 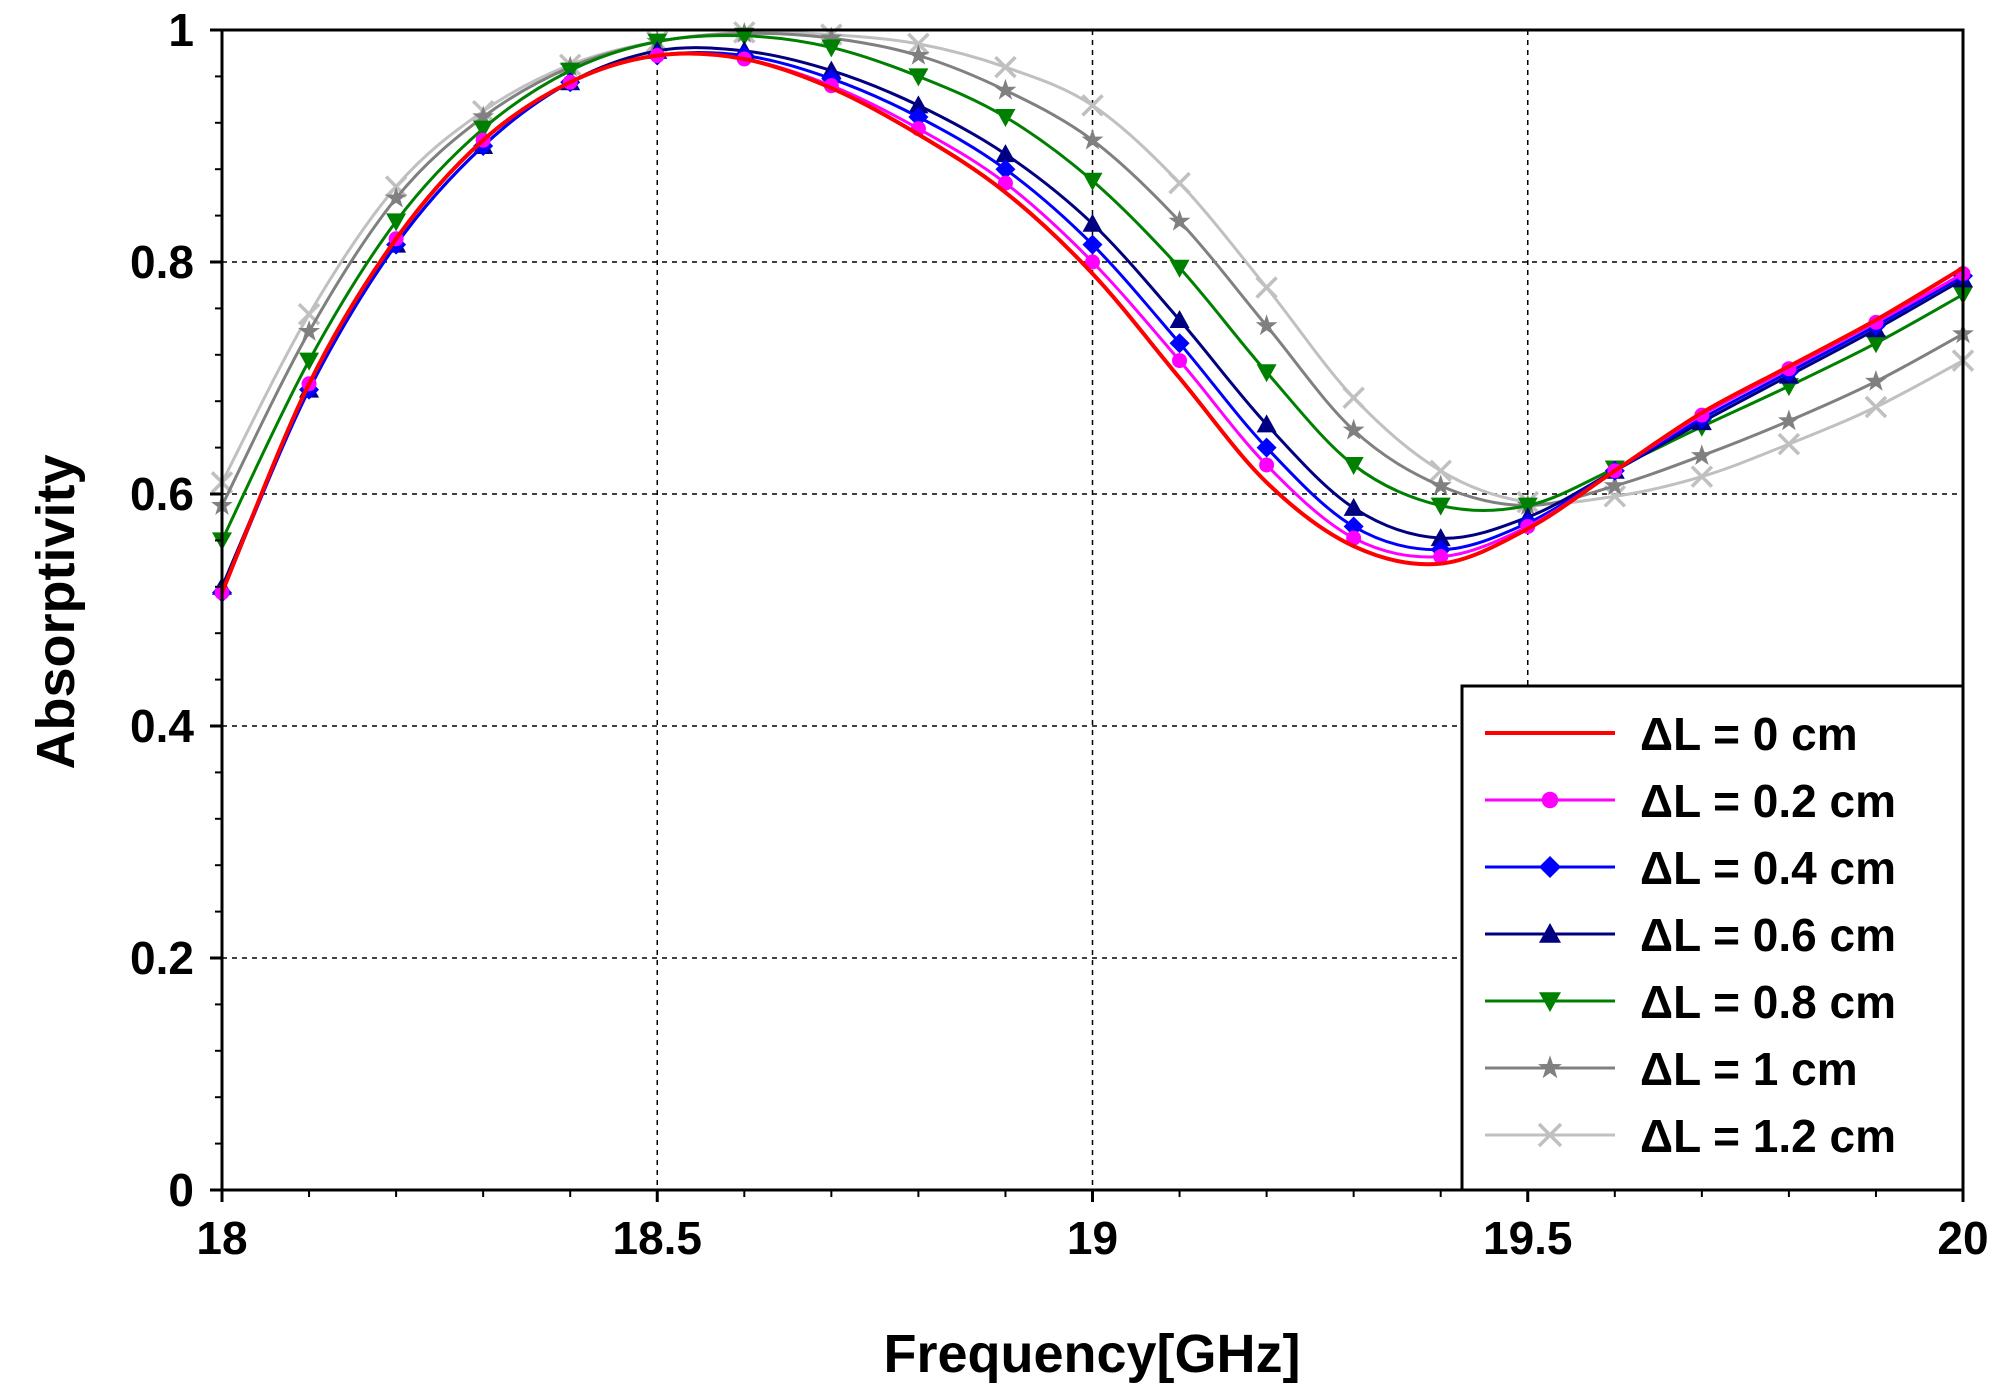 I want to click on y-tick-label: 1, so click(x=181, y=30).